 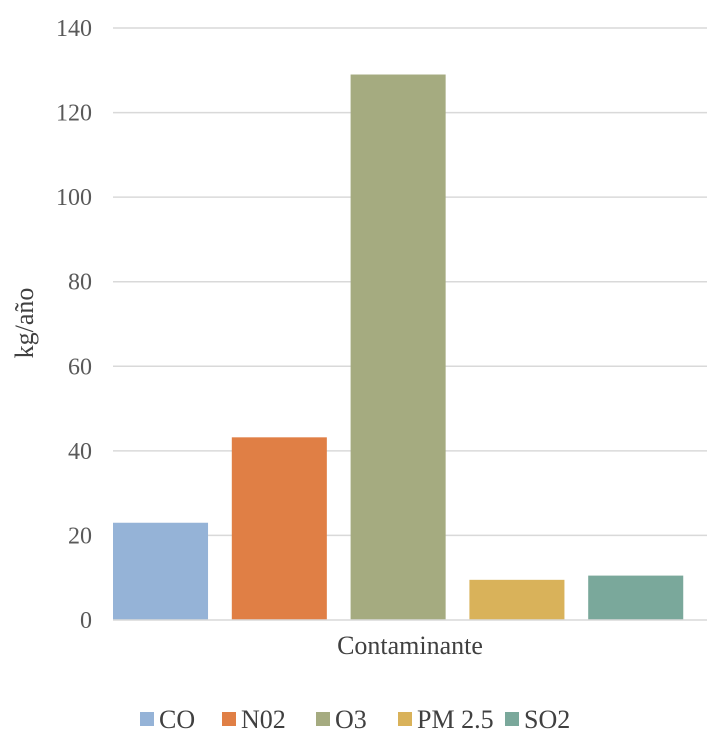 What do you see at coordinates (410, 645) in the screenshot?
I see `x-axis-title: Contaminante` at bounding box center [410, 645].